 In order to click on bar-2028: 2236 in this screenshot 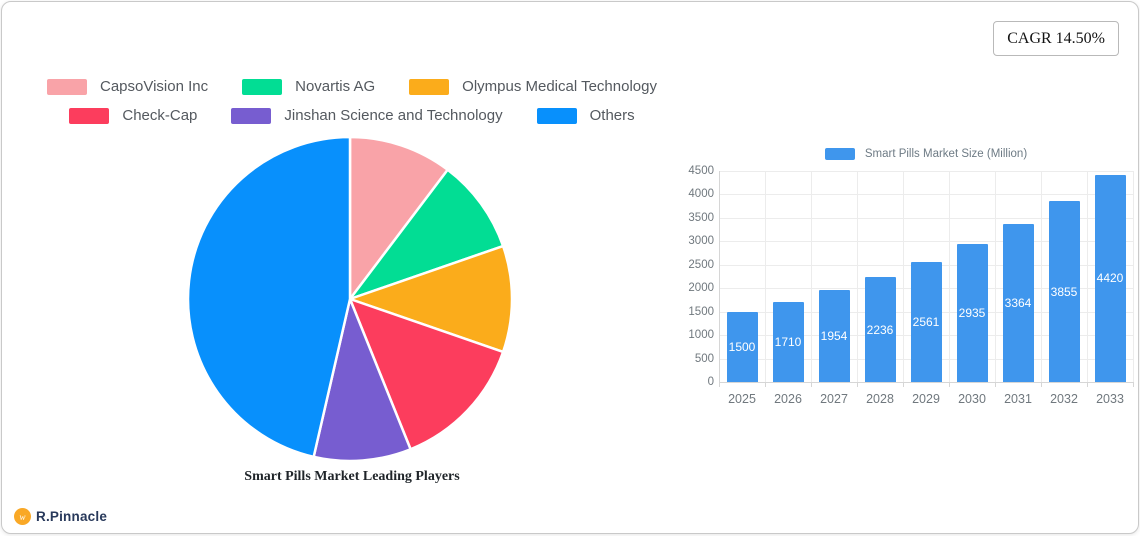, I will do `click(880, 329)`.